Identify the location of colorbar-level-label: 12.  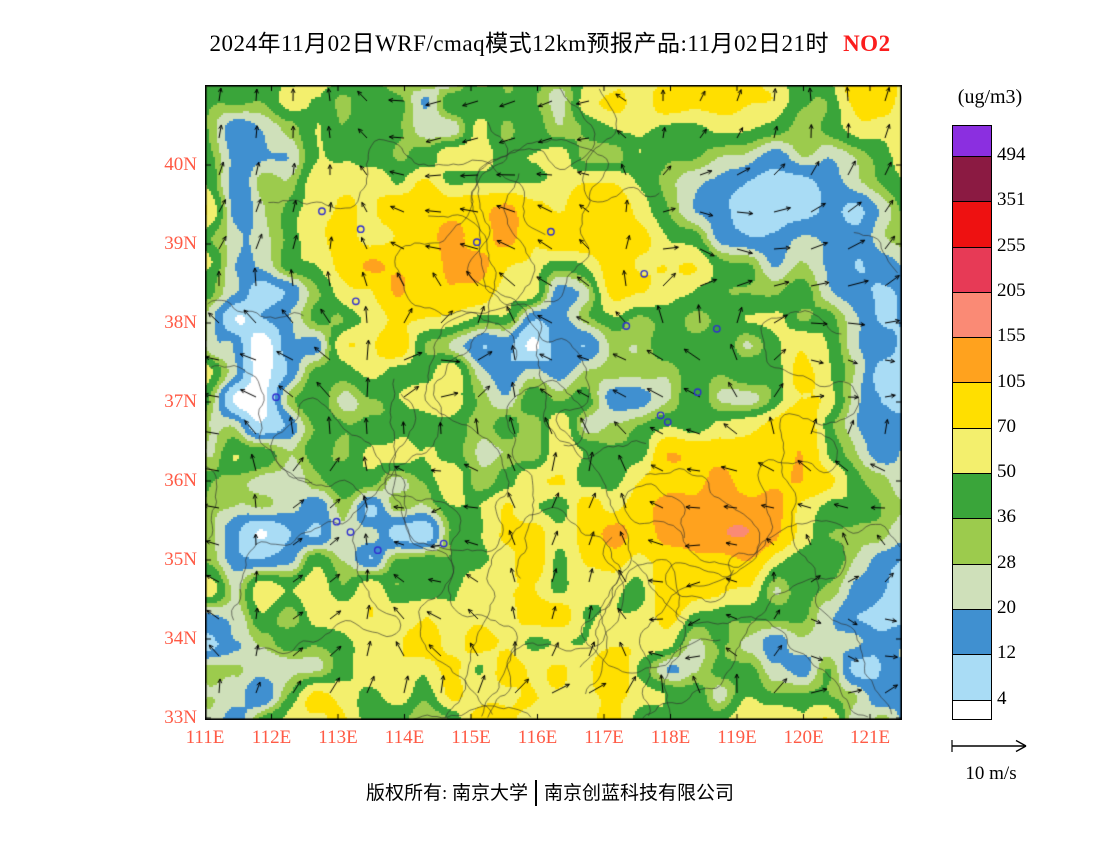
(1006, 653).